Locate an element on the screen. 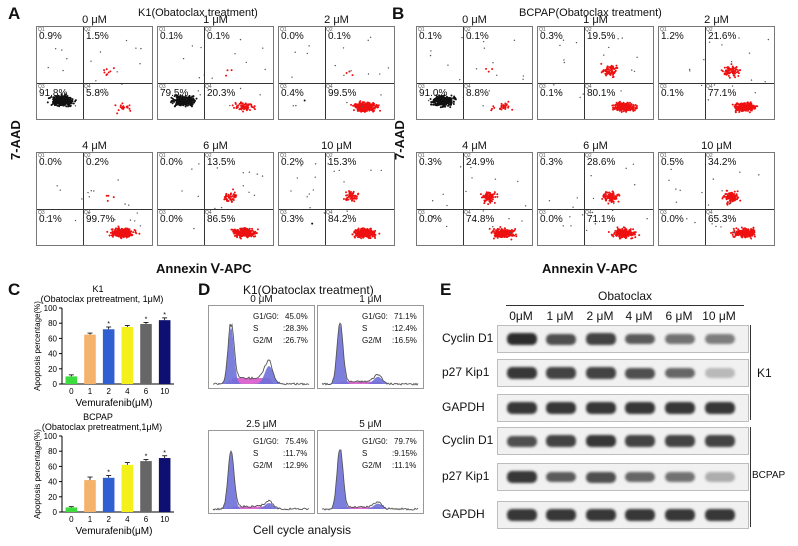  panel-b-ylabel: 7-AAD is located at coordinates (399, 140).